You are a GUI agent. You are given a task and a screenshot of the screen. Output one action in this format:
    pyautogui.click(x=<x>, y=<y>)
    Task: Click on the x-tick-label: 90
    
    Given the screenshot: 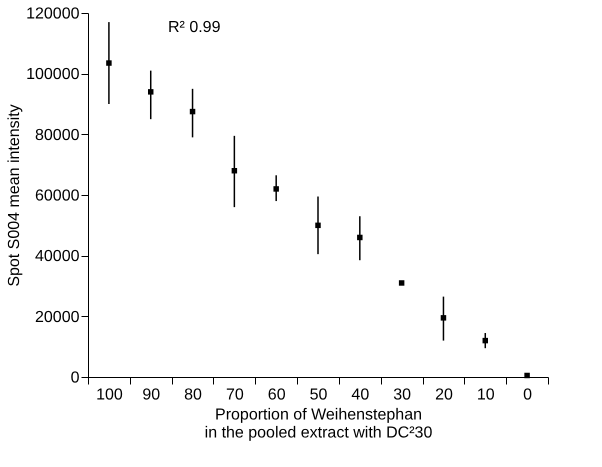 What is the action you would take?
    pyautogui.click(x=151, y=395)
    